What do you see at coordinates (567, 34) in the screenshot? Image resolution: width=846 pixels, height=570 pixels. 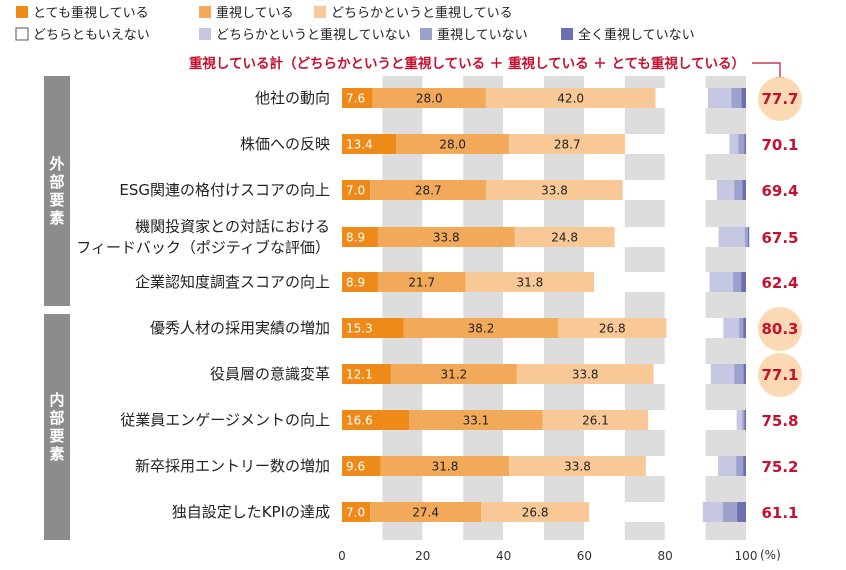 I see `legend-swatch-s7` at bounding box center [567, 34].